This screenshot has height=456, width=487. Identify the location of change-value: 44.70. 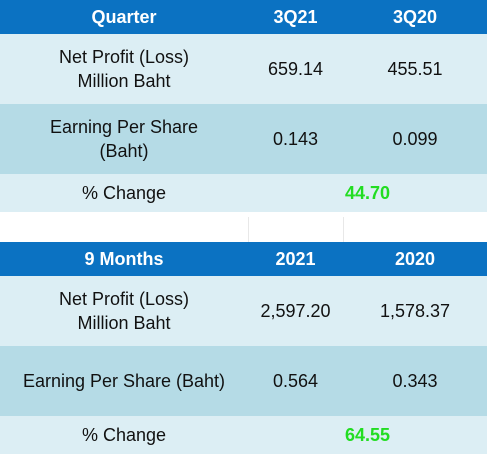
(367, 192).